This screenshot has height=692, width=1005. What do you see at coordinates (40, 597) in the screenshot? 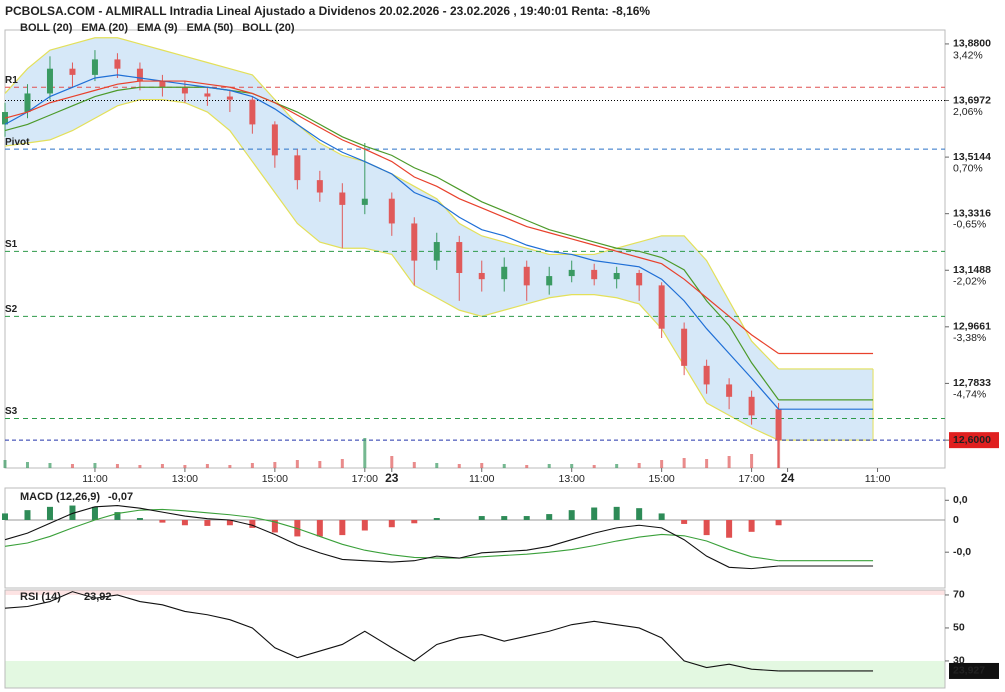
I see `panel-title: RSI (14)` at bounding box center [40, 597].